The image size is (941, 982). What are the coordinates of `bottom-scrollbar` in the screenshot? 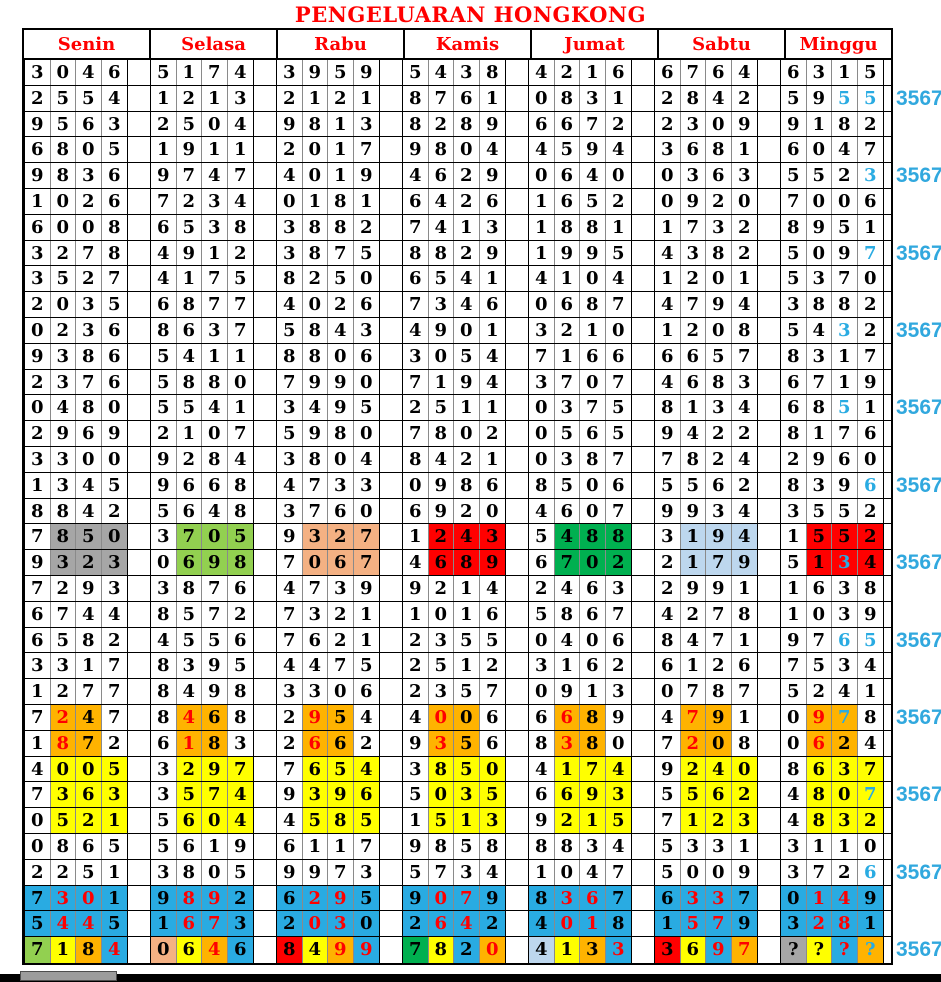 It's located at (470, 978).